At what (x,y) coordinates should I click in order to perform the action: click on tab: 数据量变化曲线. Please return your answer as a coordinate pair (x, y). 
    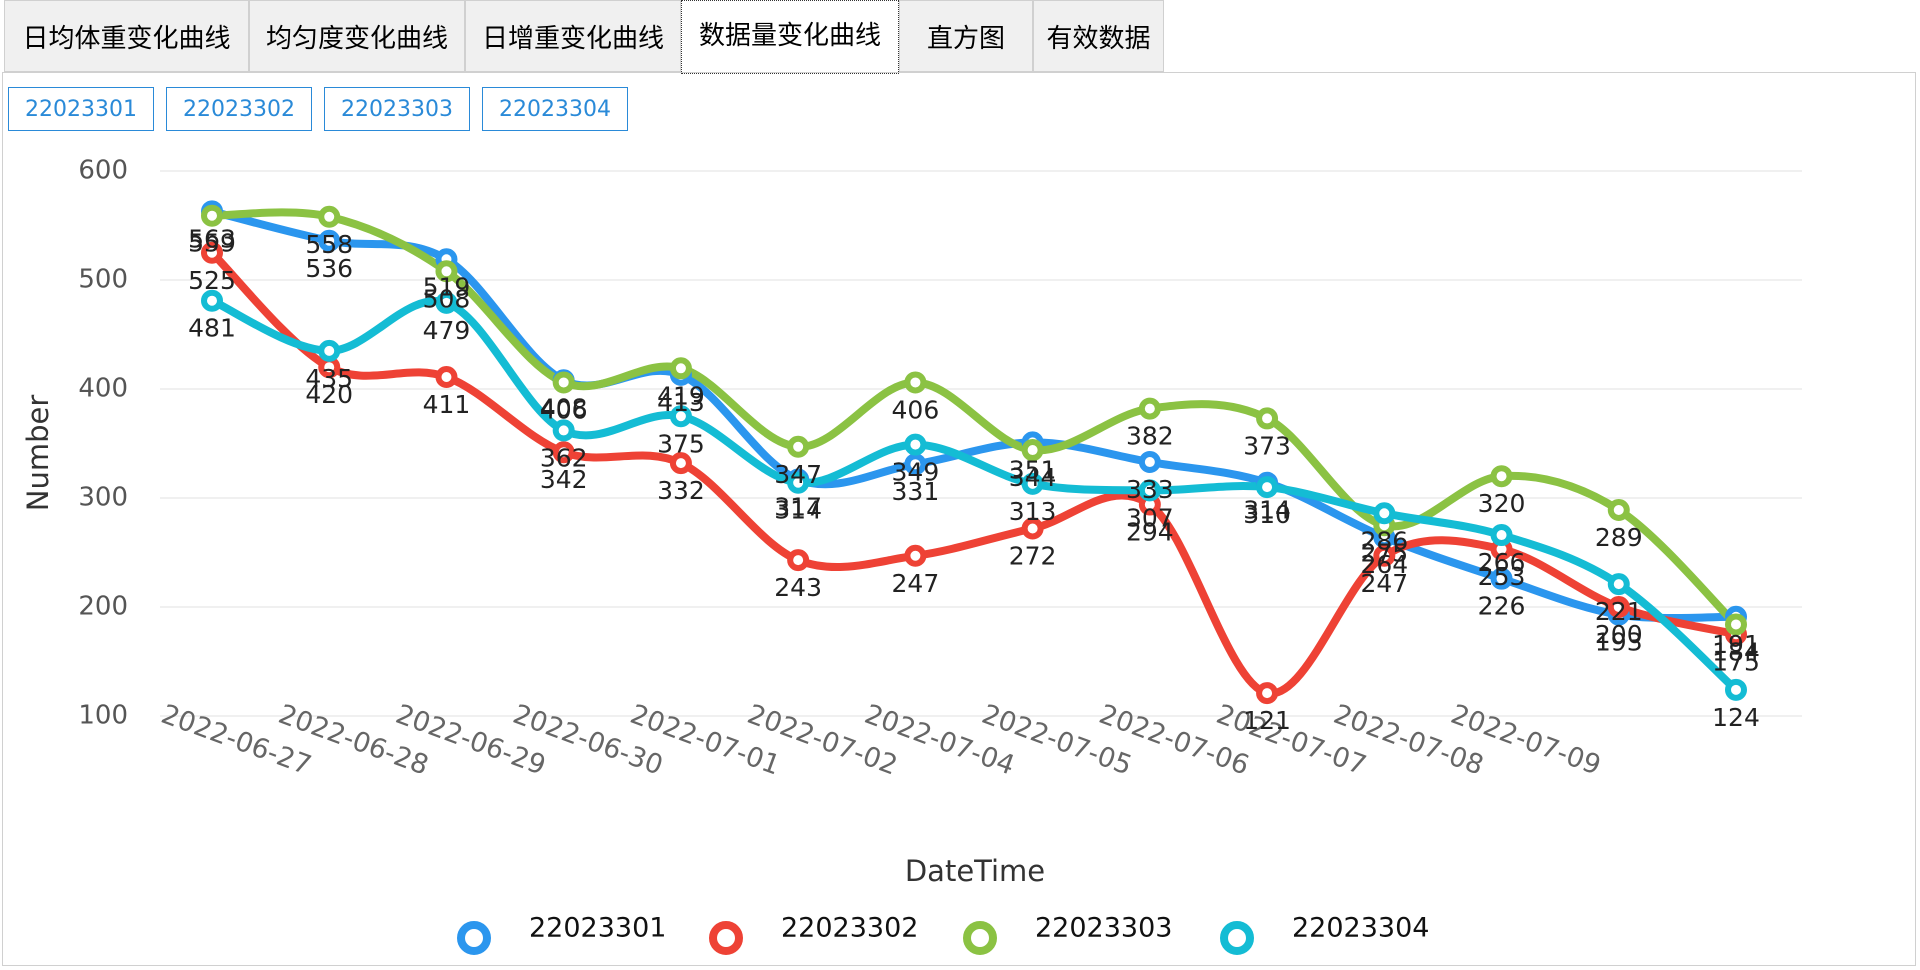
    Looking at the image, I should click on (790, 37).